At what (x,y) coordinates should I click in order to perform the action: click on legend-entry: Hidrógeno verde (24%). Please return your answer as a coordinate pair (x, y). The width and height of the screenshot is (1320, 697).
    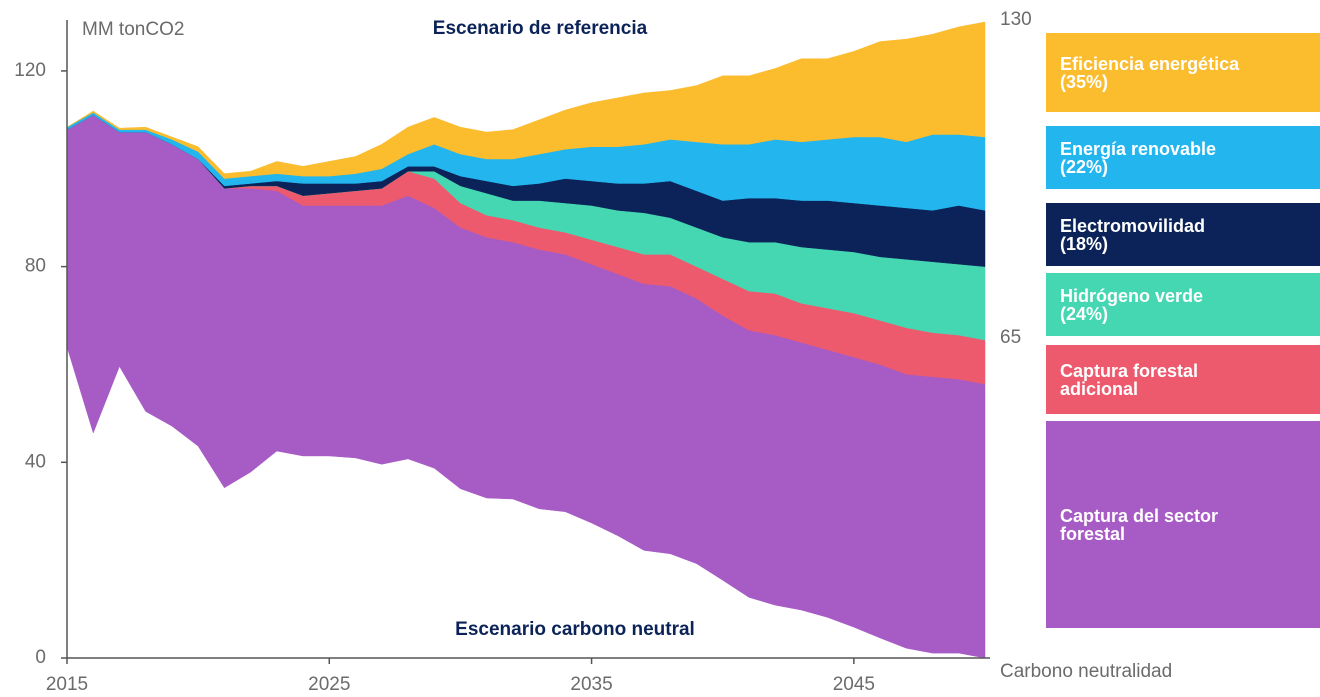
    Looking at the image, I should click on (1183, 304).